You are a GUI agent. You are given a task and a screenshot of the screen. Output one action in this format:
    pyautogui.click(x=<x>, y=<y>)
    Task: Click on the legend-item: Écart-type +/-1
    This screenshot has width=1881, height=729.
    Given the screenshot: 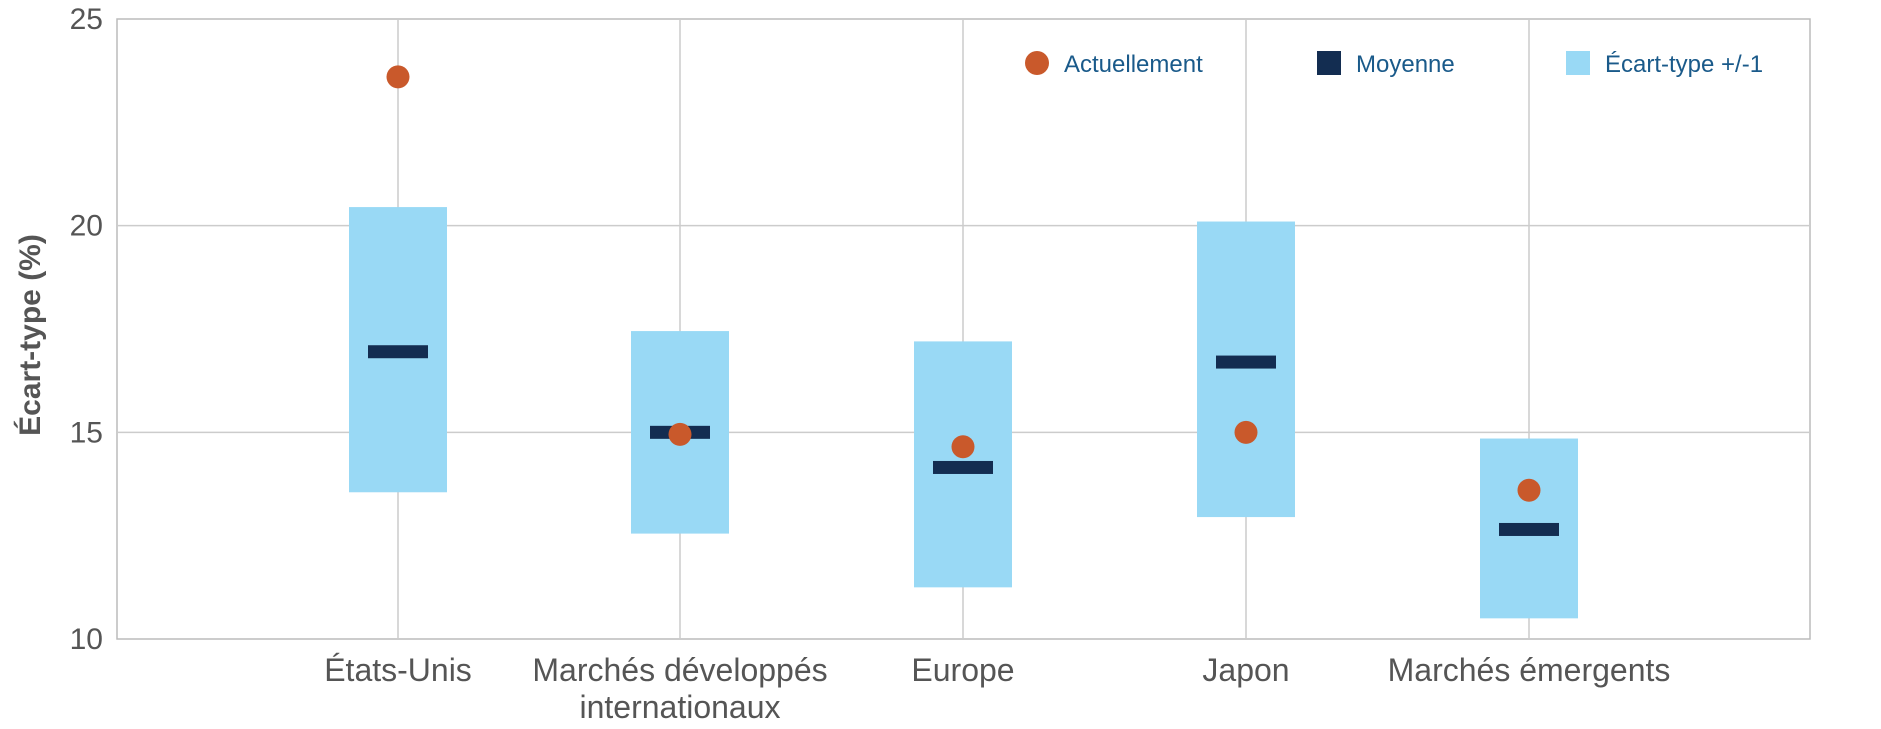 What is the action you would take?
    pyautogui.click(x=1664, y=64)
    